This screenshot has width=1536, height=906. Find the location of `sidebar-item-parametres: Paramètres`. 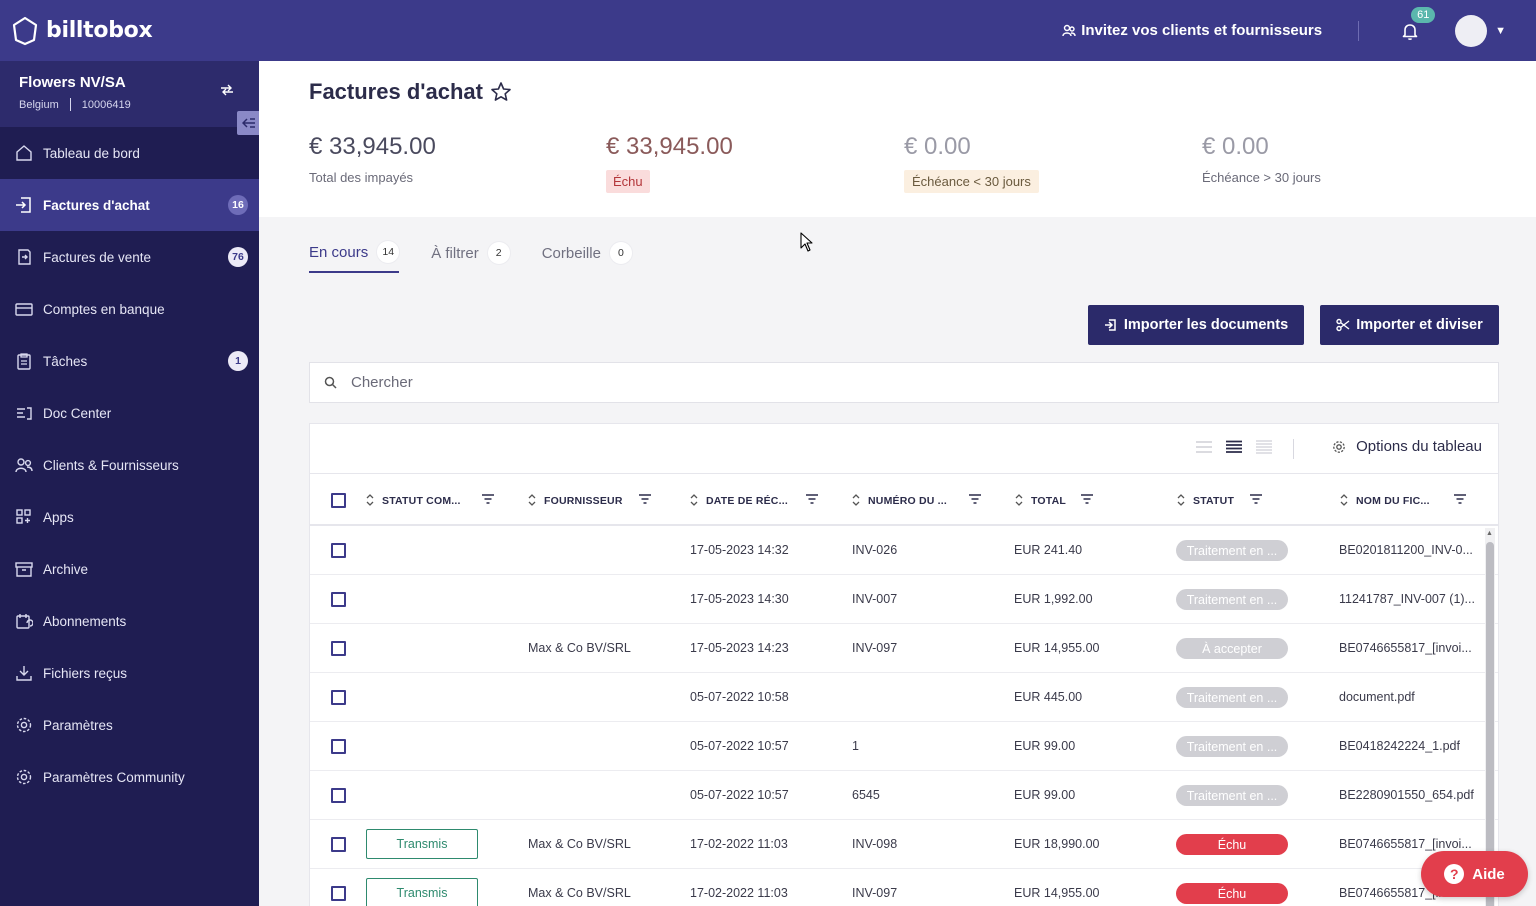

sidebar-item-parametres: Paramètres is located at coordinates (129, 725).